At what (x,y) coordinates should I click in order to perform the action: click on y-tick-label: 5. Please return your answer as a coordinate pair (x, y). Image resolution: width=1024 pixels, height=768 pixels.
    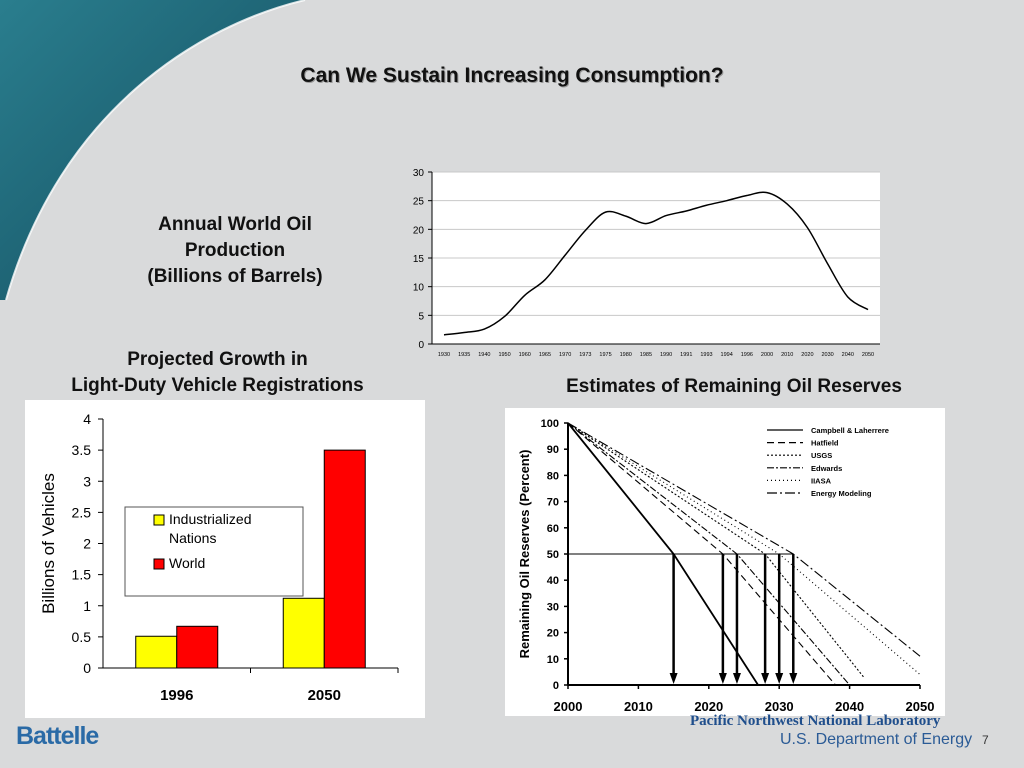
    Looking at the image, I should click on (421, 316).